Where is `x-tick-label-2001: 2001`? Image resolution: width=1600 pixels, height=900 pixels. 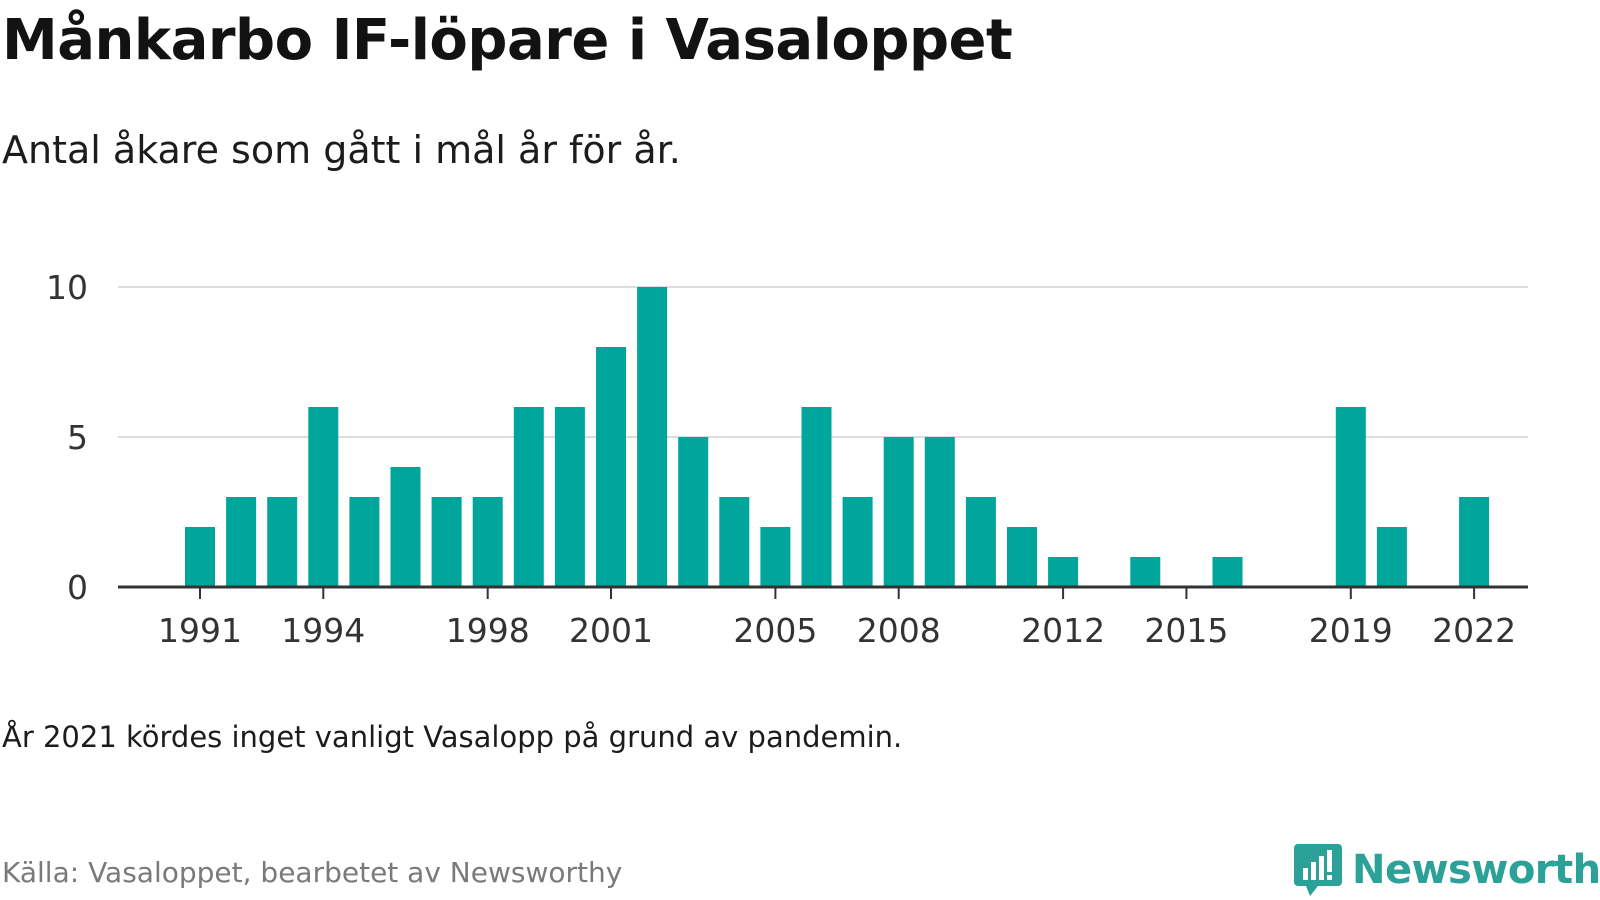
x-tick-label-2001: 2001 is located at coordinates (611, 630).